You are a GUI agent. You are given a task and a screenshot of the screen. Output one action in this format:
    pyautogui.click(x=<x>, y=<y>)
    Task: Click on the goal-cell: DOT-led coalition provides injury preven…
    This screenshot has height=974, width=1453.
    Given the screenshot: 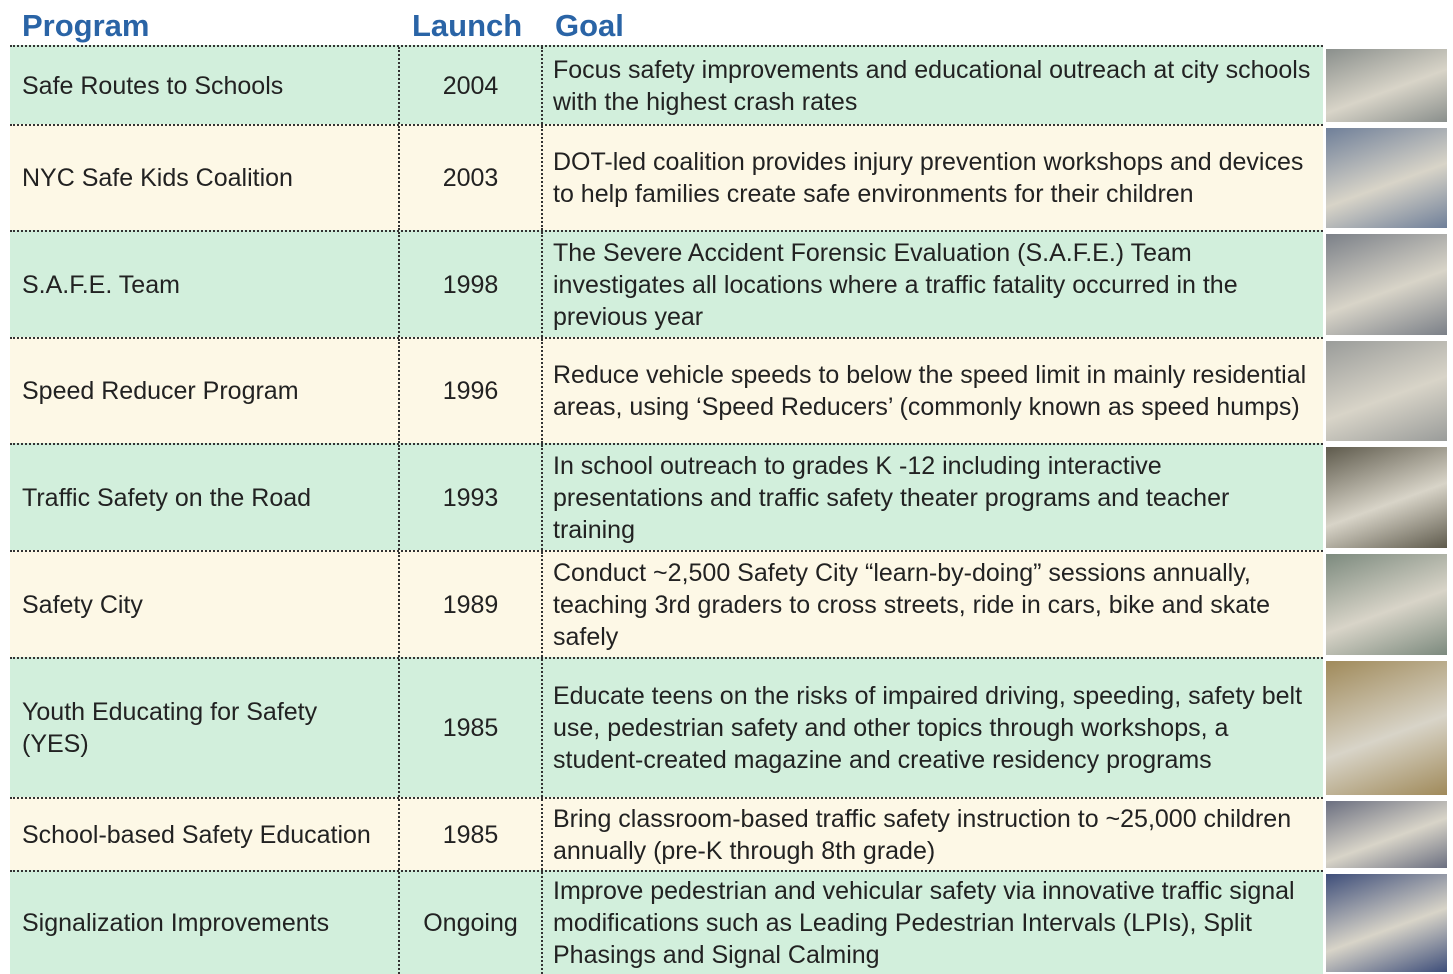 What is the action you would take?
    pyautogui.click(x=928, y=178)
    